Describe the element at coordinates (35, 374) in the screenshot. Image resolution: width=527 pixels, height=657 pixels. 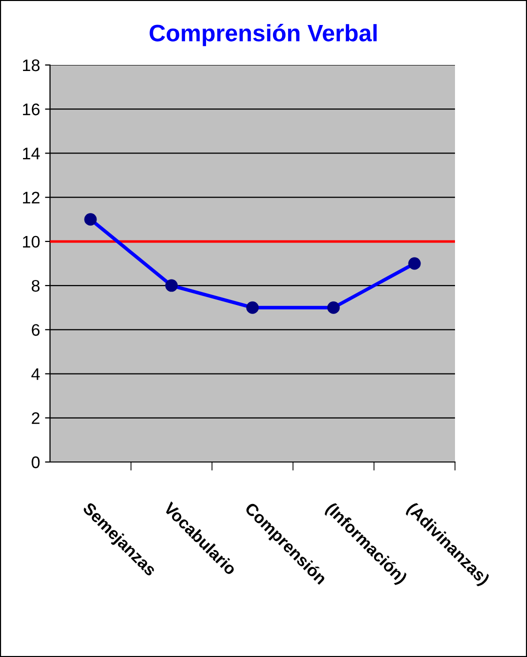
I see `y-tick-label: 4` at that location.